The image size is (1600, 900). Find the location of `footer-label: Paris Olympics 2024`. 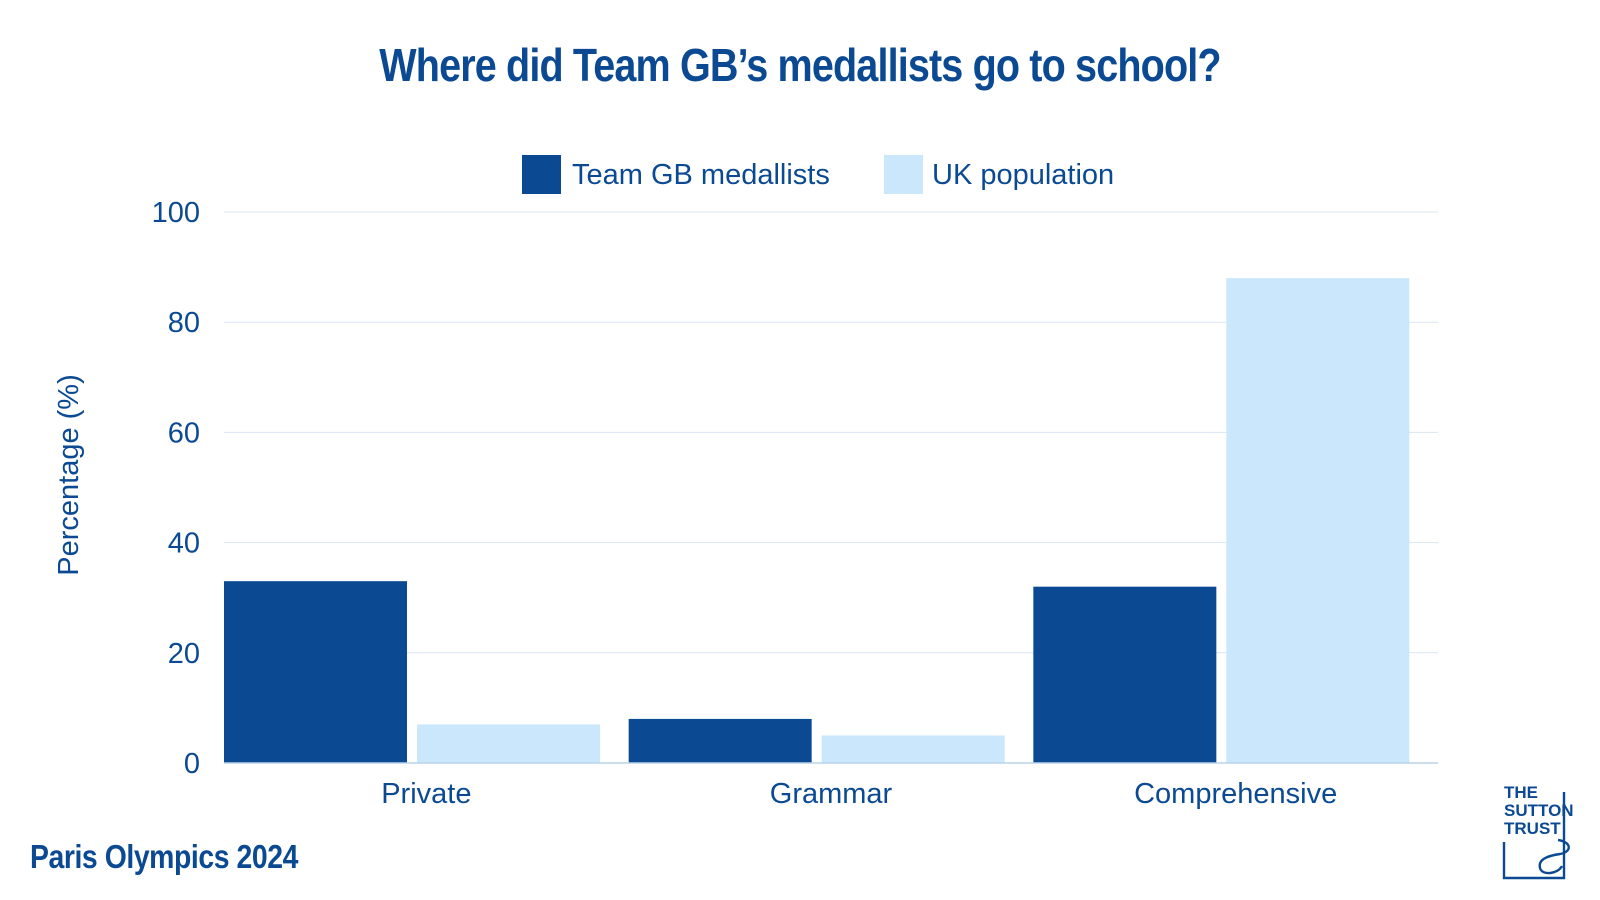

footer-label: Paris Olympics 2024 is located at coordinates (164, 856).